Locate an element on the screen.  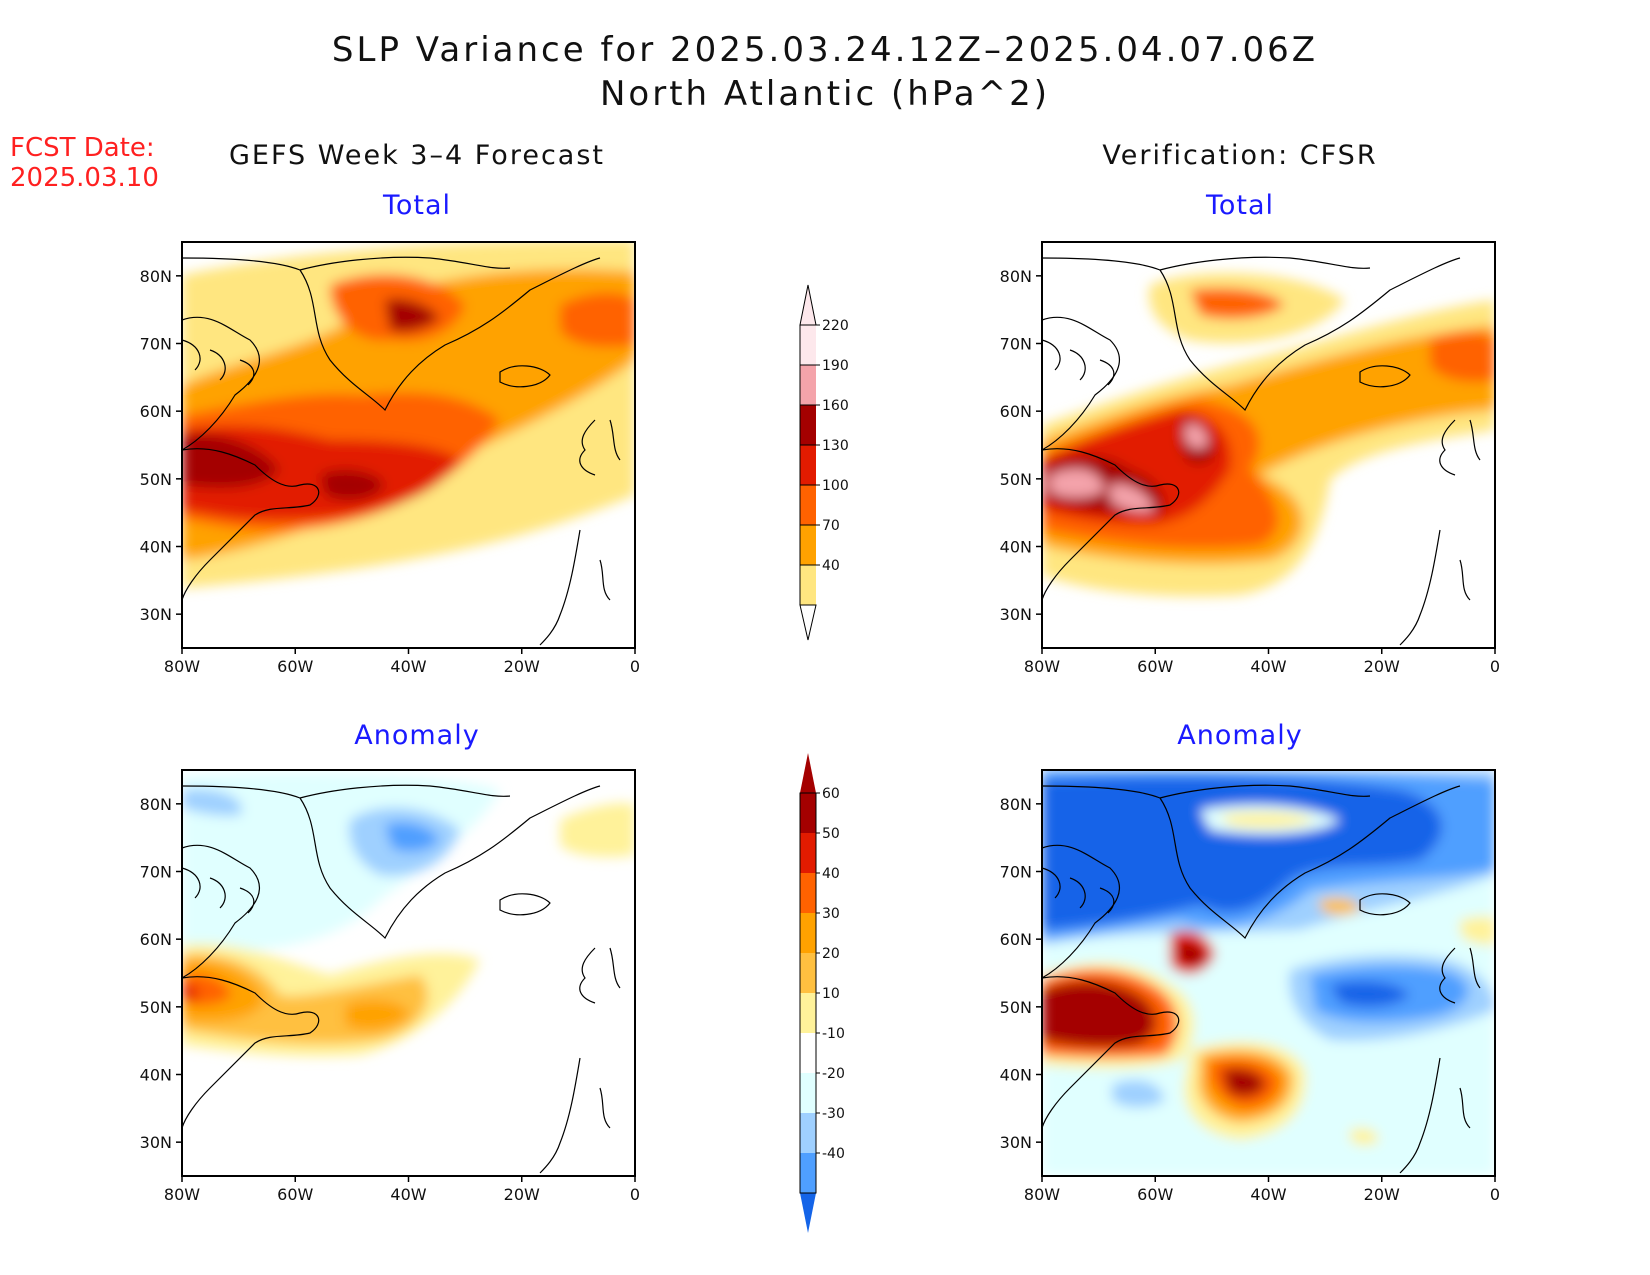
forecast-anomaly-frame: 80N 70N 60N 50N 40N 30N 80W 60W 40W 20W 0 is located at coordinates (390, 986).